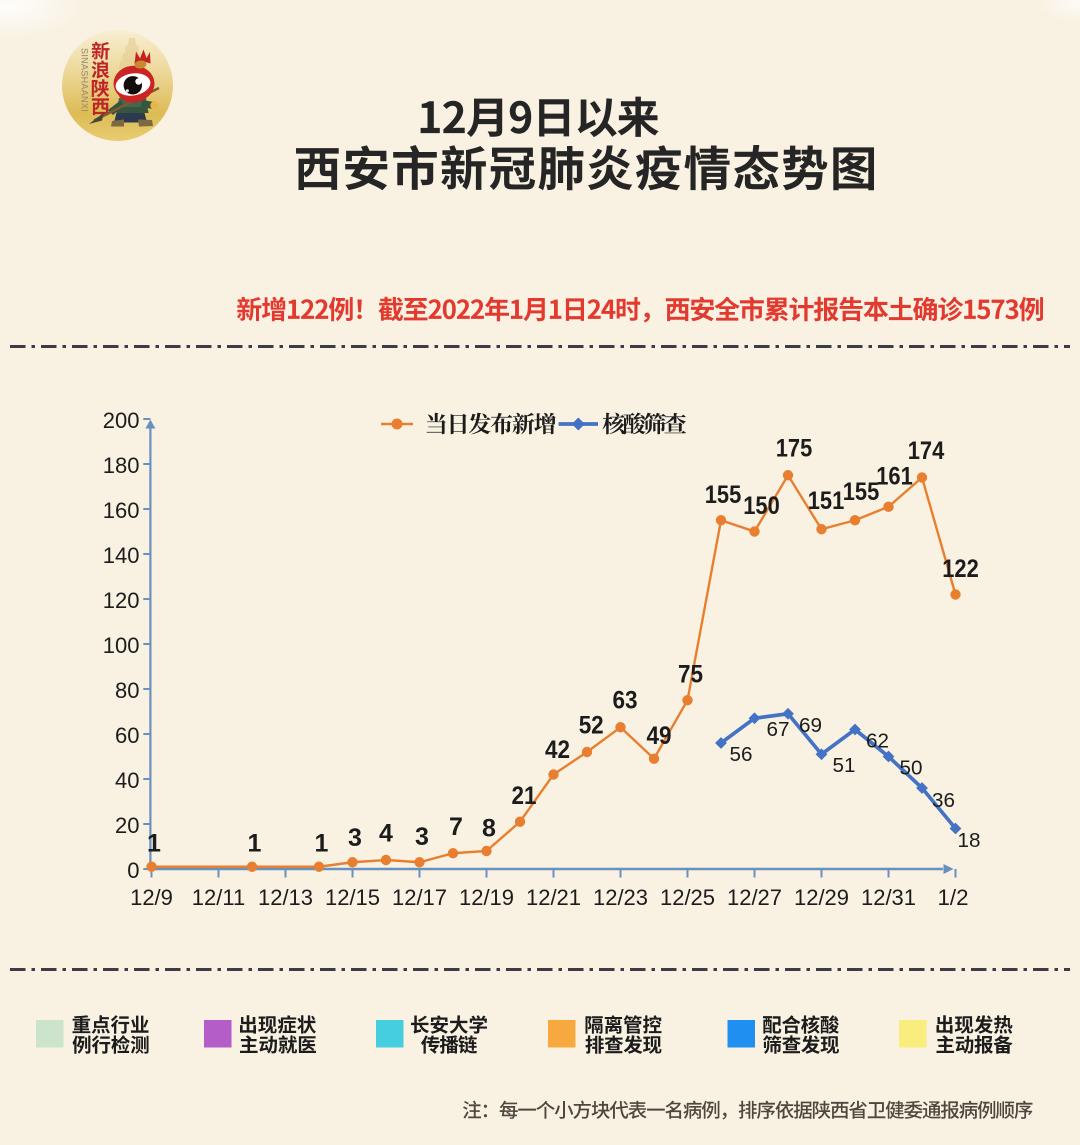 Image resolution: width=1080 pixels, height=1145 pixels. Describe the element at coordinates (133, 870) in the screenshot. I see `svg-text: 0` at that location.